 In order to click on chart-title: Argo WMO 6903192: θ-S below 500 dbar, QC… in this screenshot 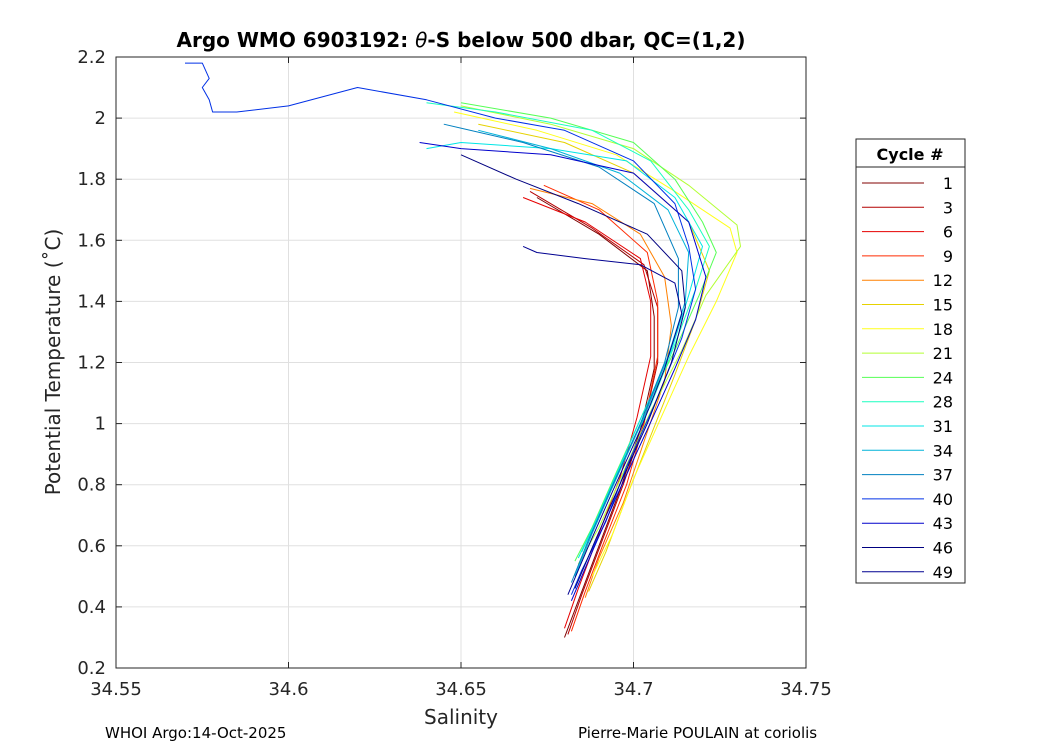, I will do `click(461, 40)`.